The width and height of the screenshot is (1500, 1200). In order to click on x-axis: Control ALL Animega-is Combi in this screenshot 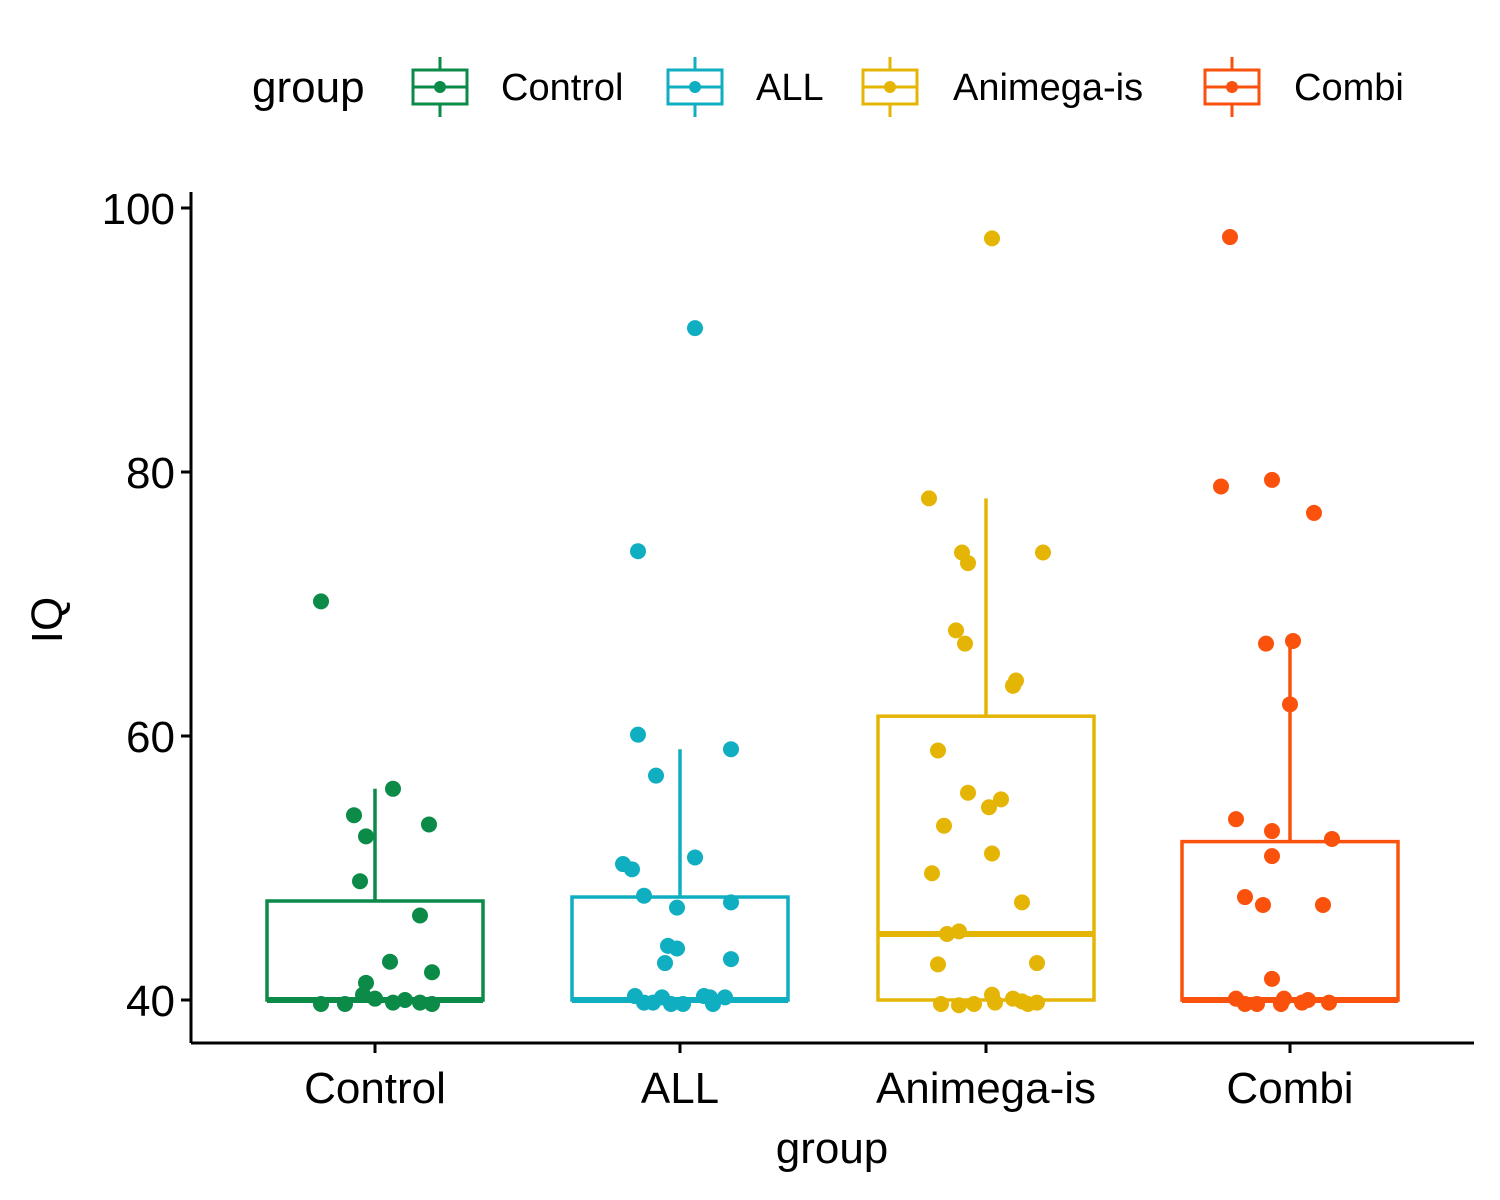, I will do `click(832, 1077)`.